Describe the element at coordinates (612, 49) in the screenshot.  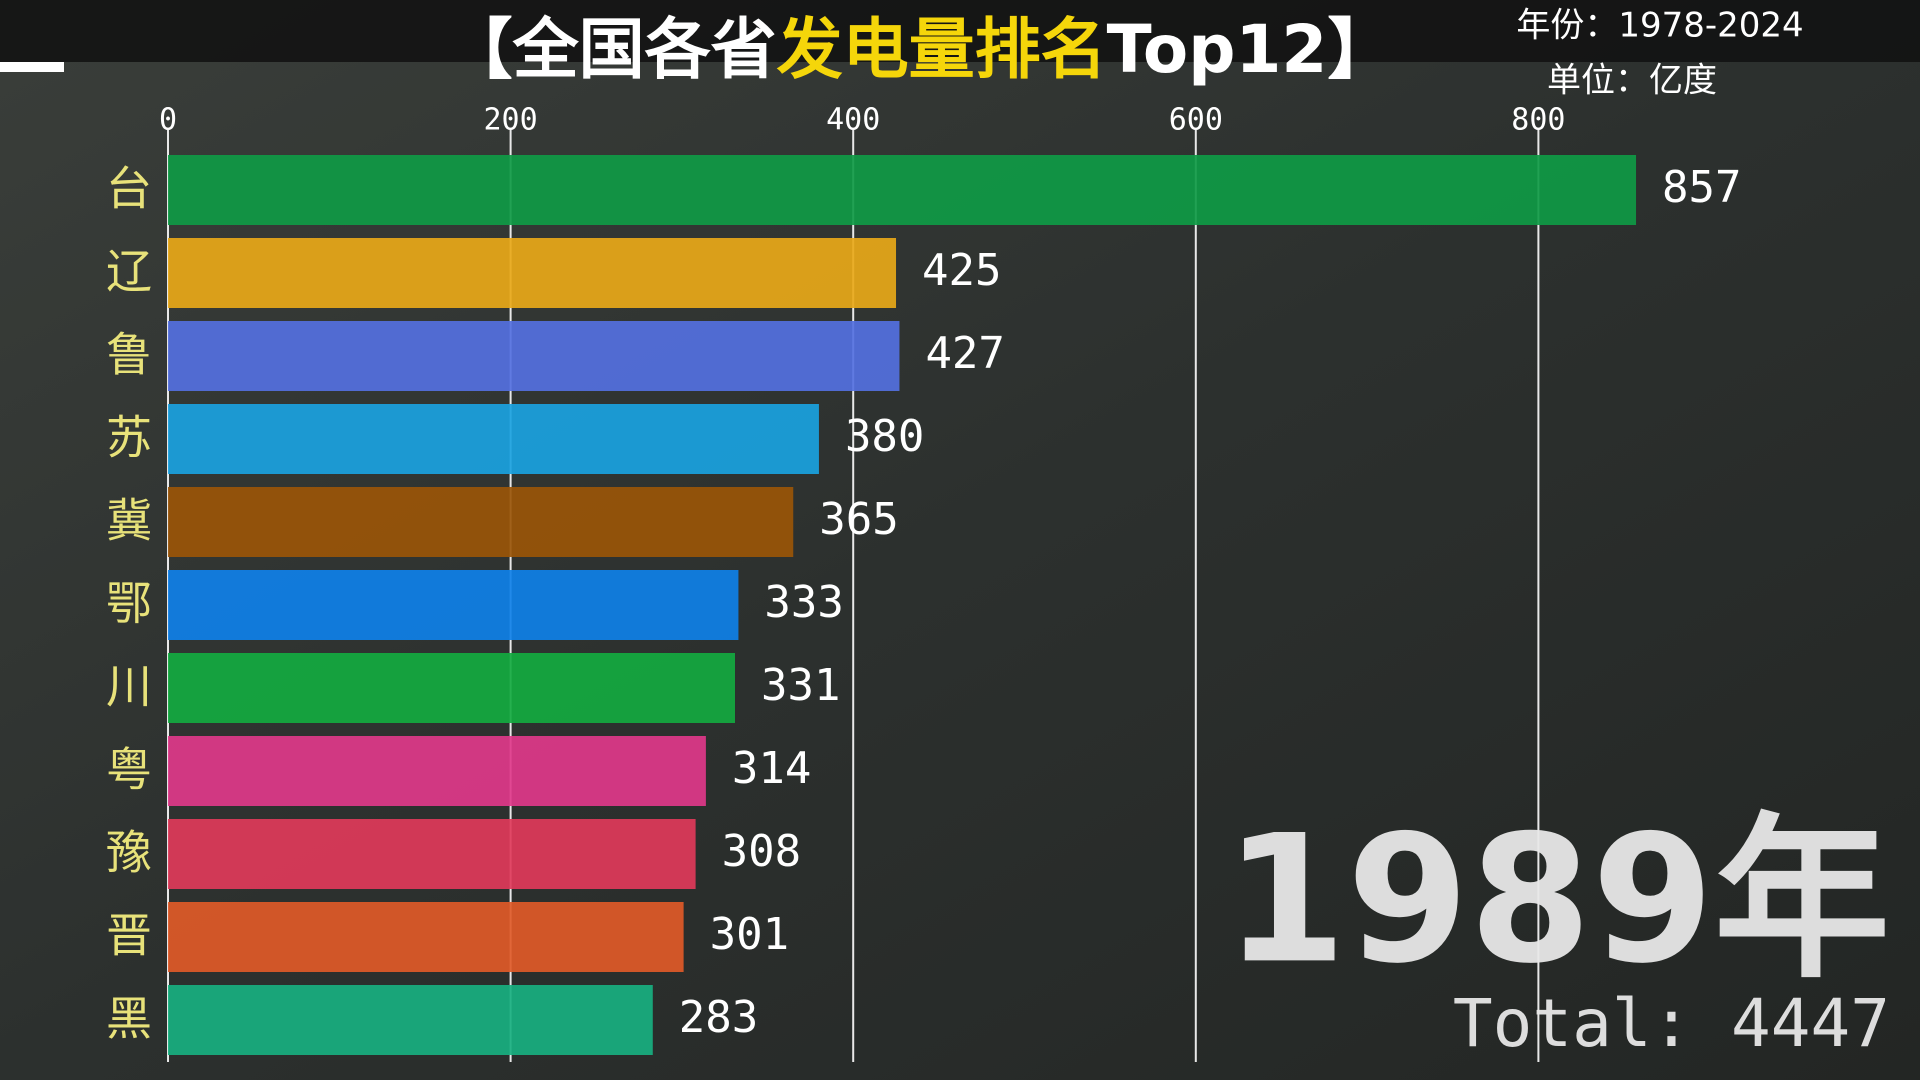
I see `title-part: 【全国各省` at that location.